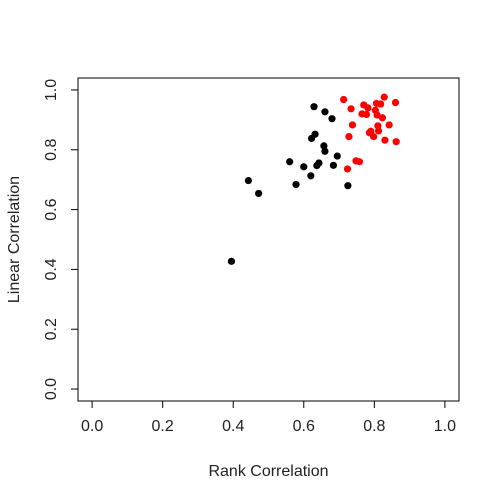 This screenshot has width=500, height=500. Describe the element at coordinates (374, 426) in the screenshot. I see `x-tick-label: 0.8` at that location.